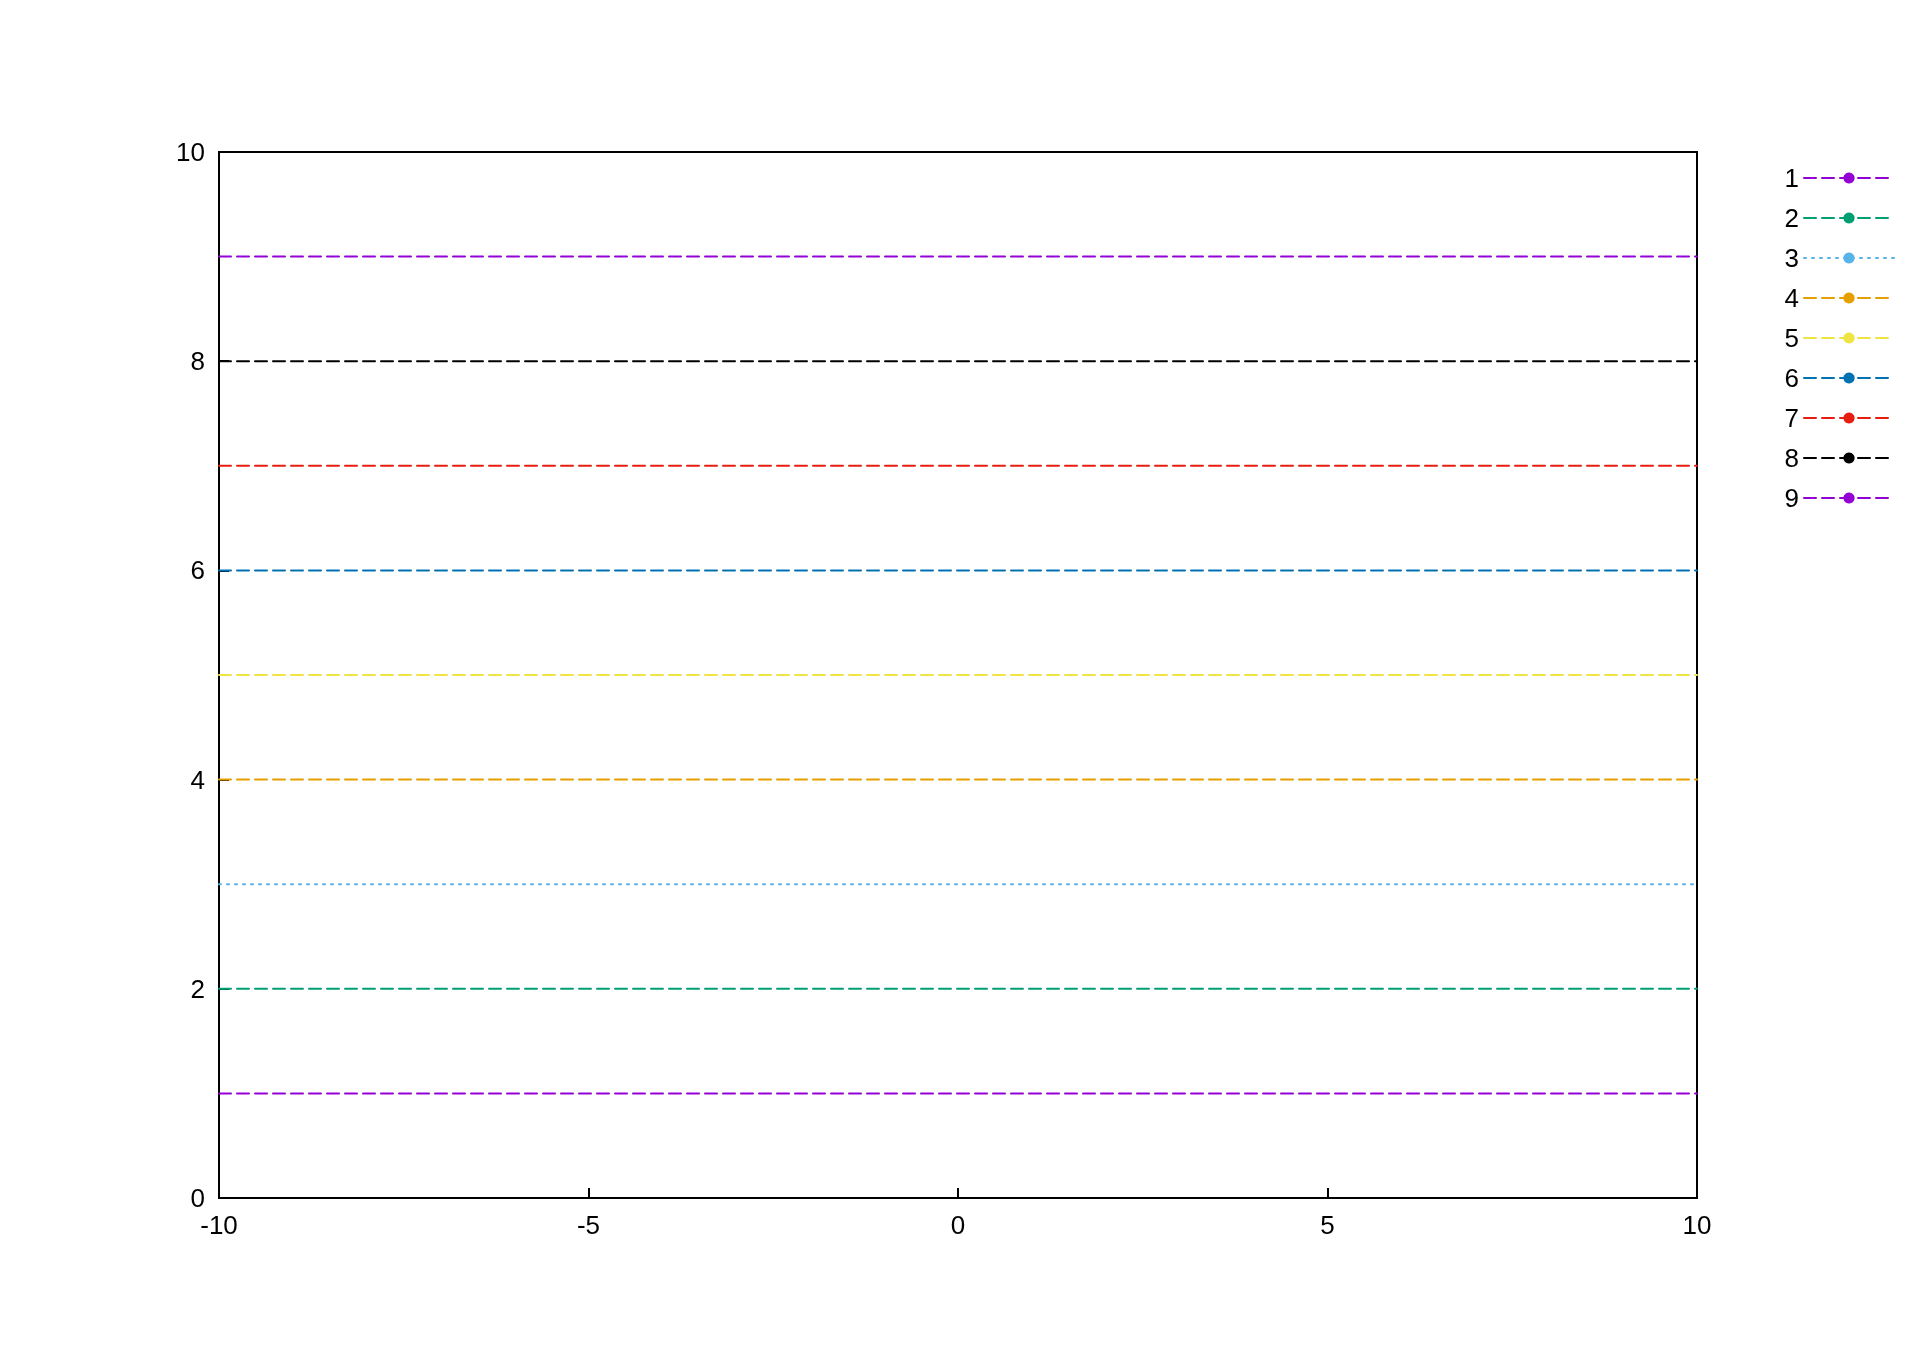 The height and width of the screenshot is (1356, 1920). What do you see at coordinates (1791, 338) in the screenshot?
I see `legend-label: 5` at bounding box center [1791, 338].